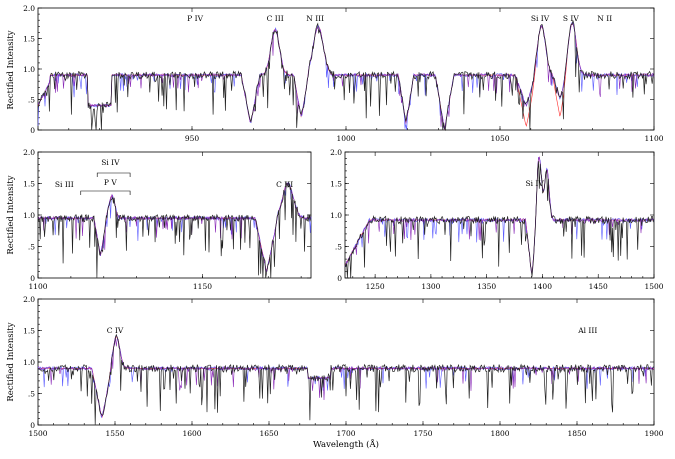  I want to click on ion-label: N II, so click(604, 18).